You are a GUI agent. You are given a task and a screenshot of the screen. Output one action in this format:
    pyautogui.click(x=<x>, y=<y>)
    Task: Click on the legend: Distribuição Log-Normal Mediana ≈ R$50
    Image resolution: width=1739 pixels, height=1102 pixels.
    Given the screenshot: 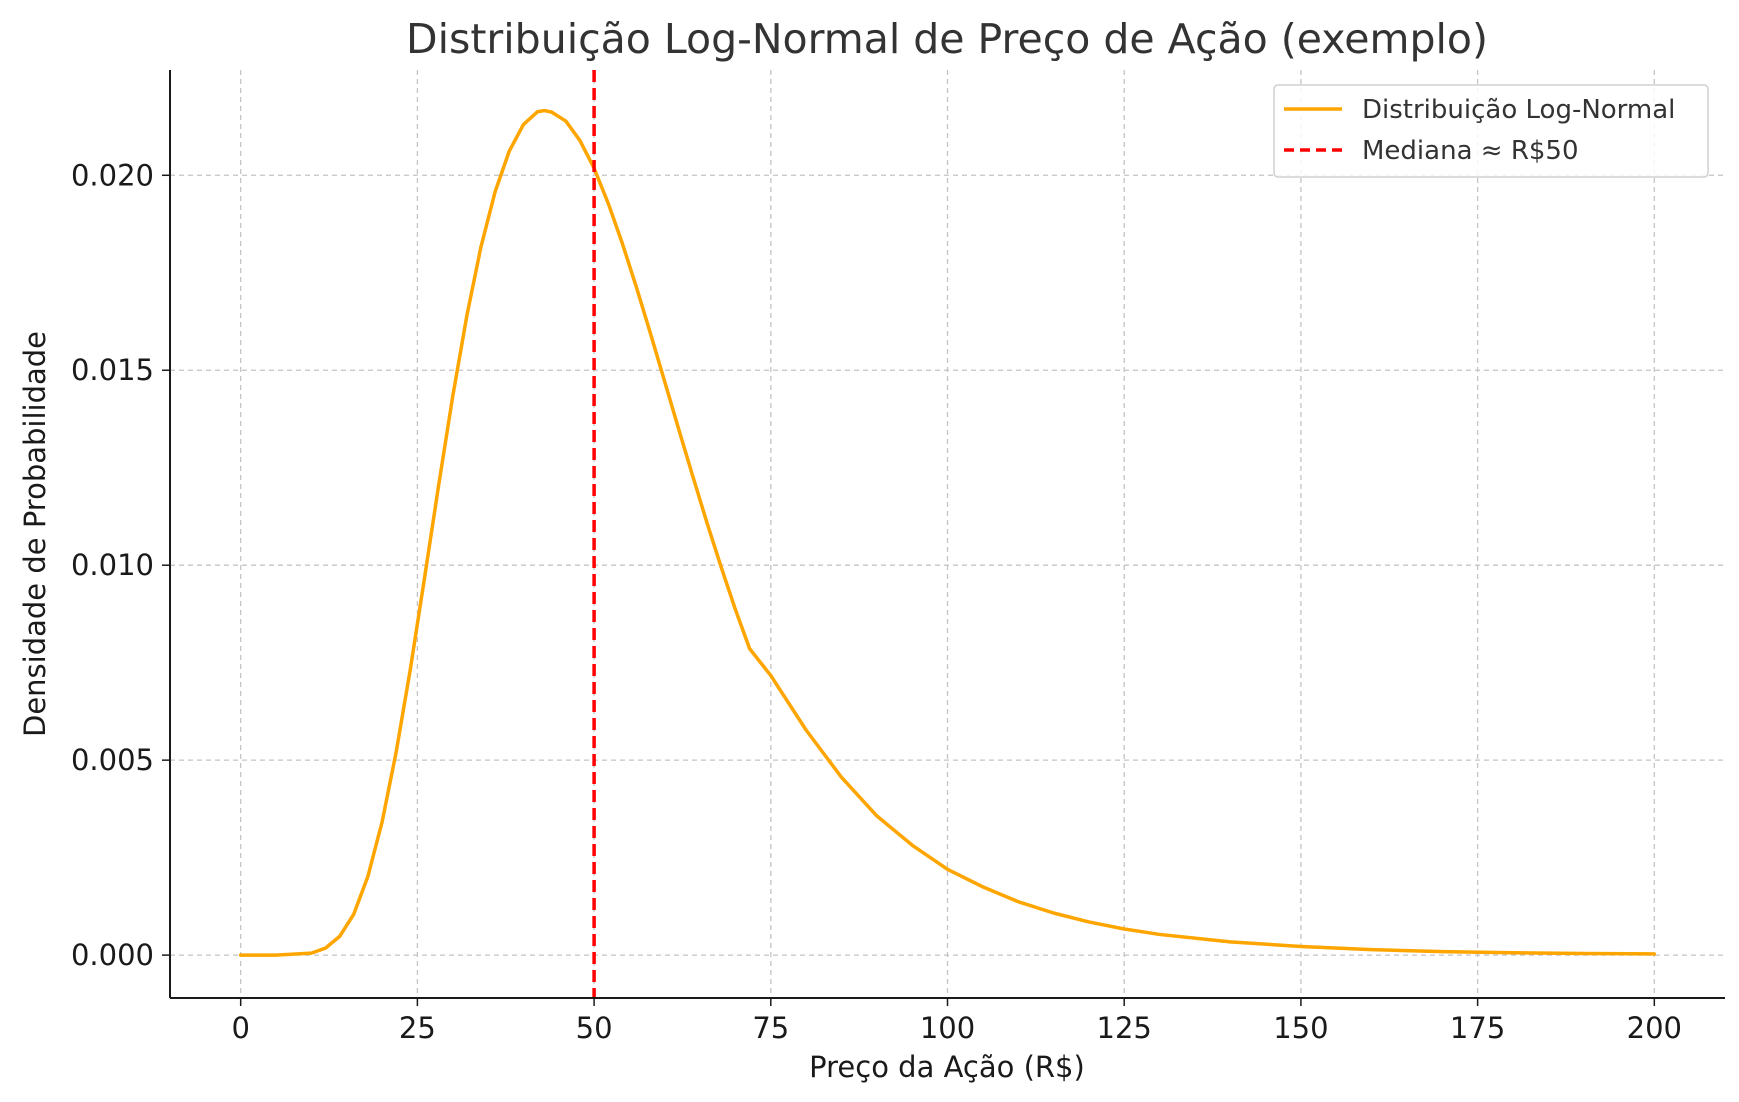 What is the action you would take?
    pyautogui.click(x=1491, y=131)
    